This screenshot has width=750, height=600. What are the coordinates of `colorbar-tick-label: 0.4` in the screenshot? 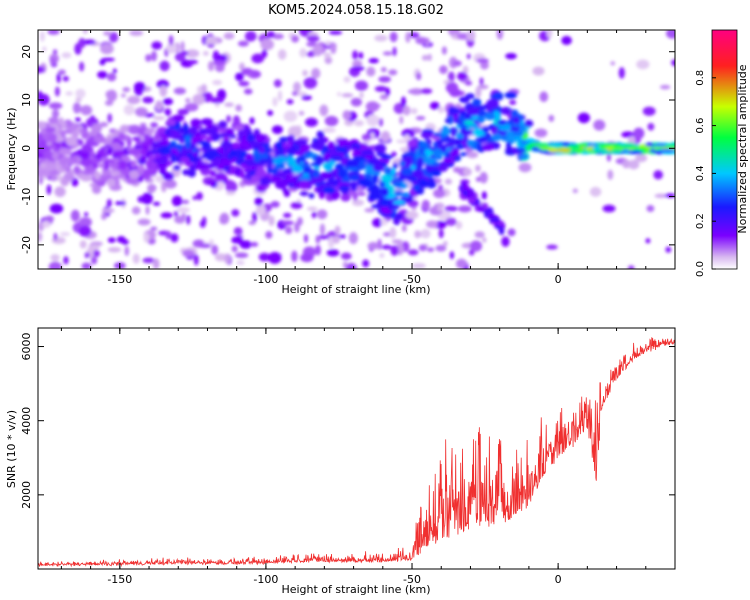 It's located at (700, 173).